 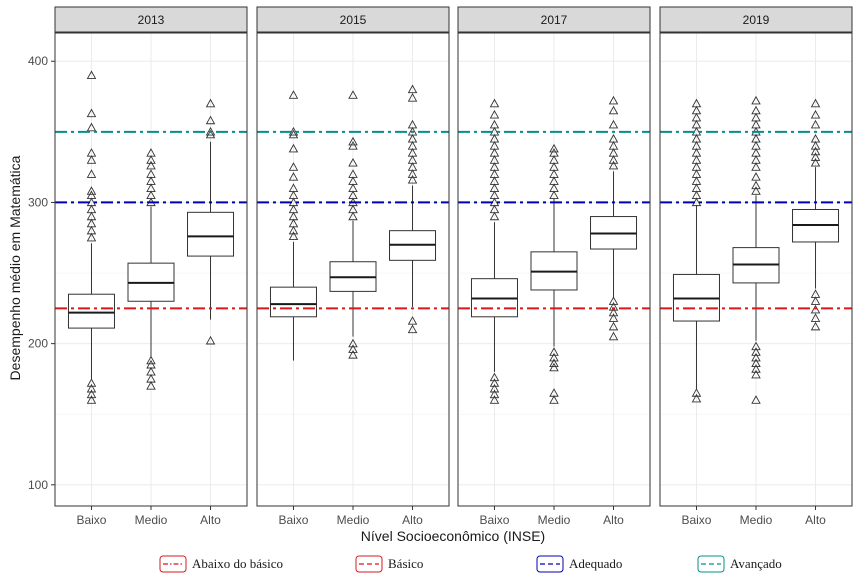 I want to click on legend-label: Avançado, so click(x=756, y=563).